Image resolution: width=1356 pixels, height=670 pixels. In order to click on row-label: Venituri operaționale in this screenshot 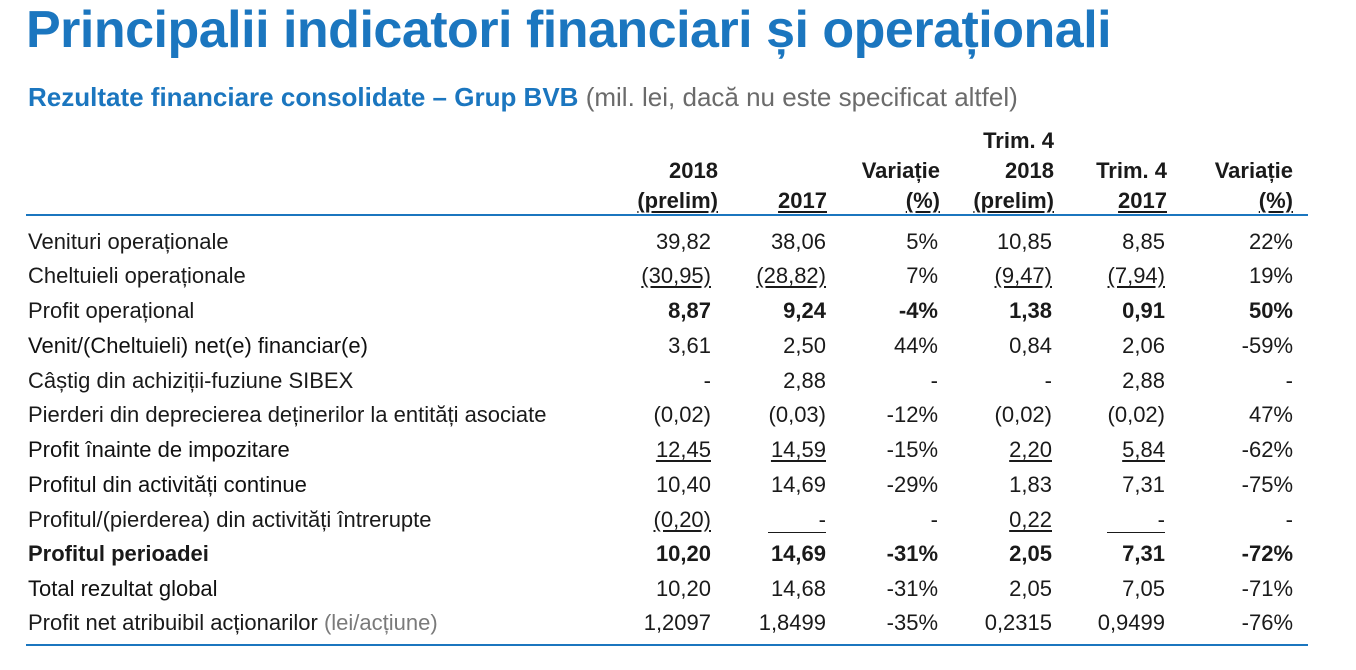, I will do `click(128, 241)`.